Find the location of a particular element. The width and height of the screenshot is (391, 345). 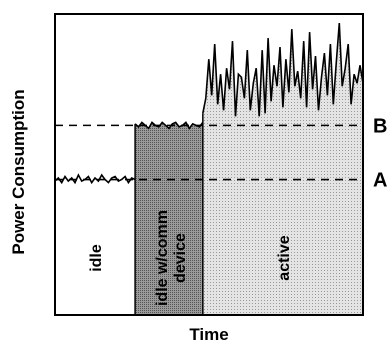

region-area-idle-w-comm-device is located at coordinates (169, 219).